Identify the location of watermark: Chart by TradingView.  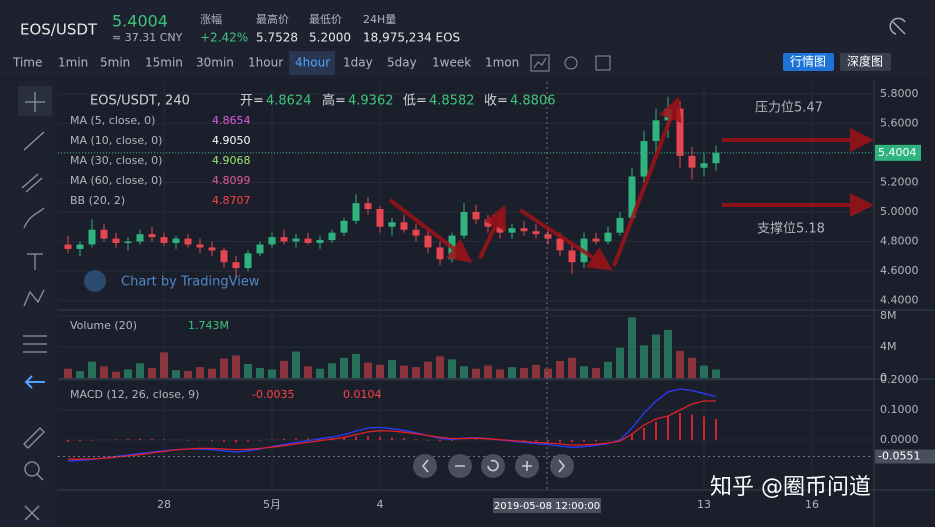
(190, 282).